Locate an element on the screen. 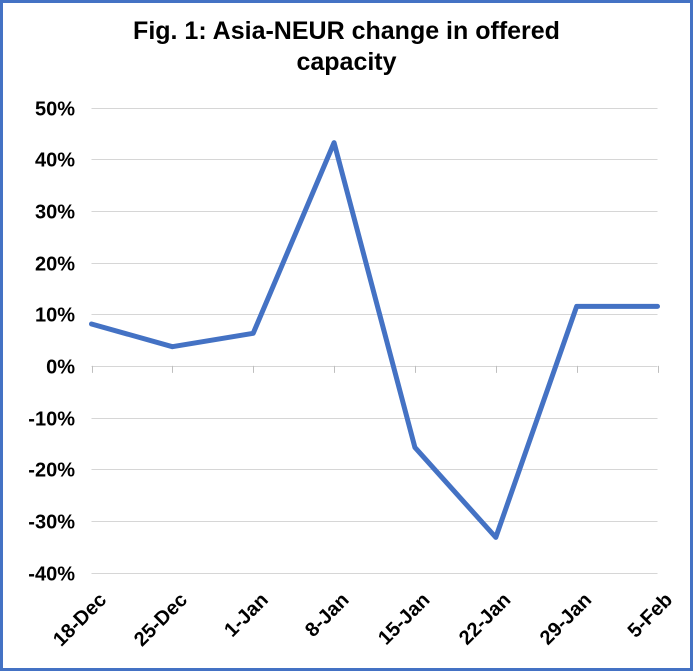 The height and width of the screenshot is (671, 693). x-axis-label: 29-Jan is located at coordinates (566, 619).